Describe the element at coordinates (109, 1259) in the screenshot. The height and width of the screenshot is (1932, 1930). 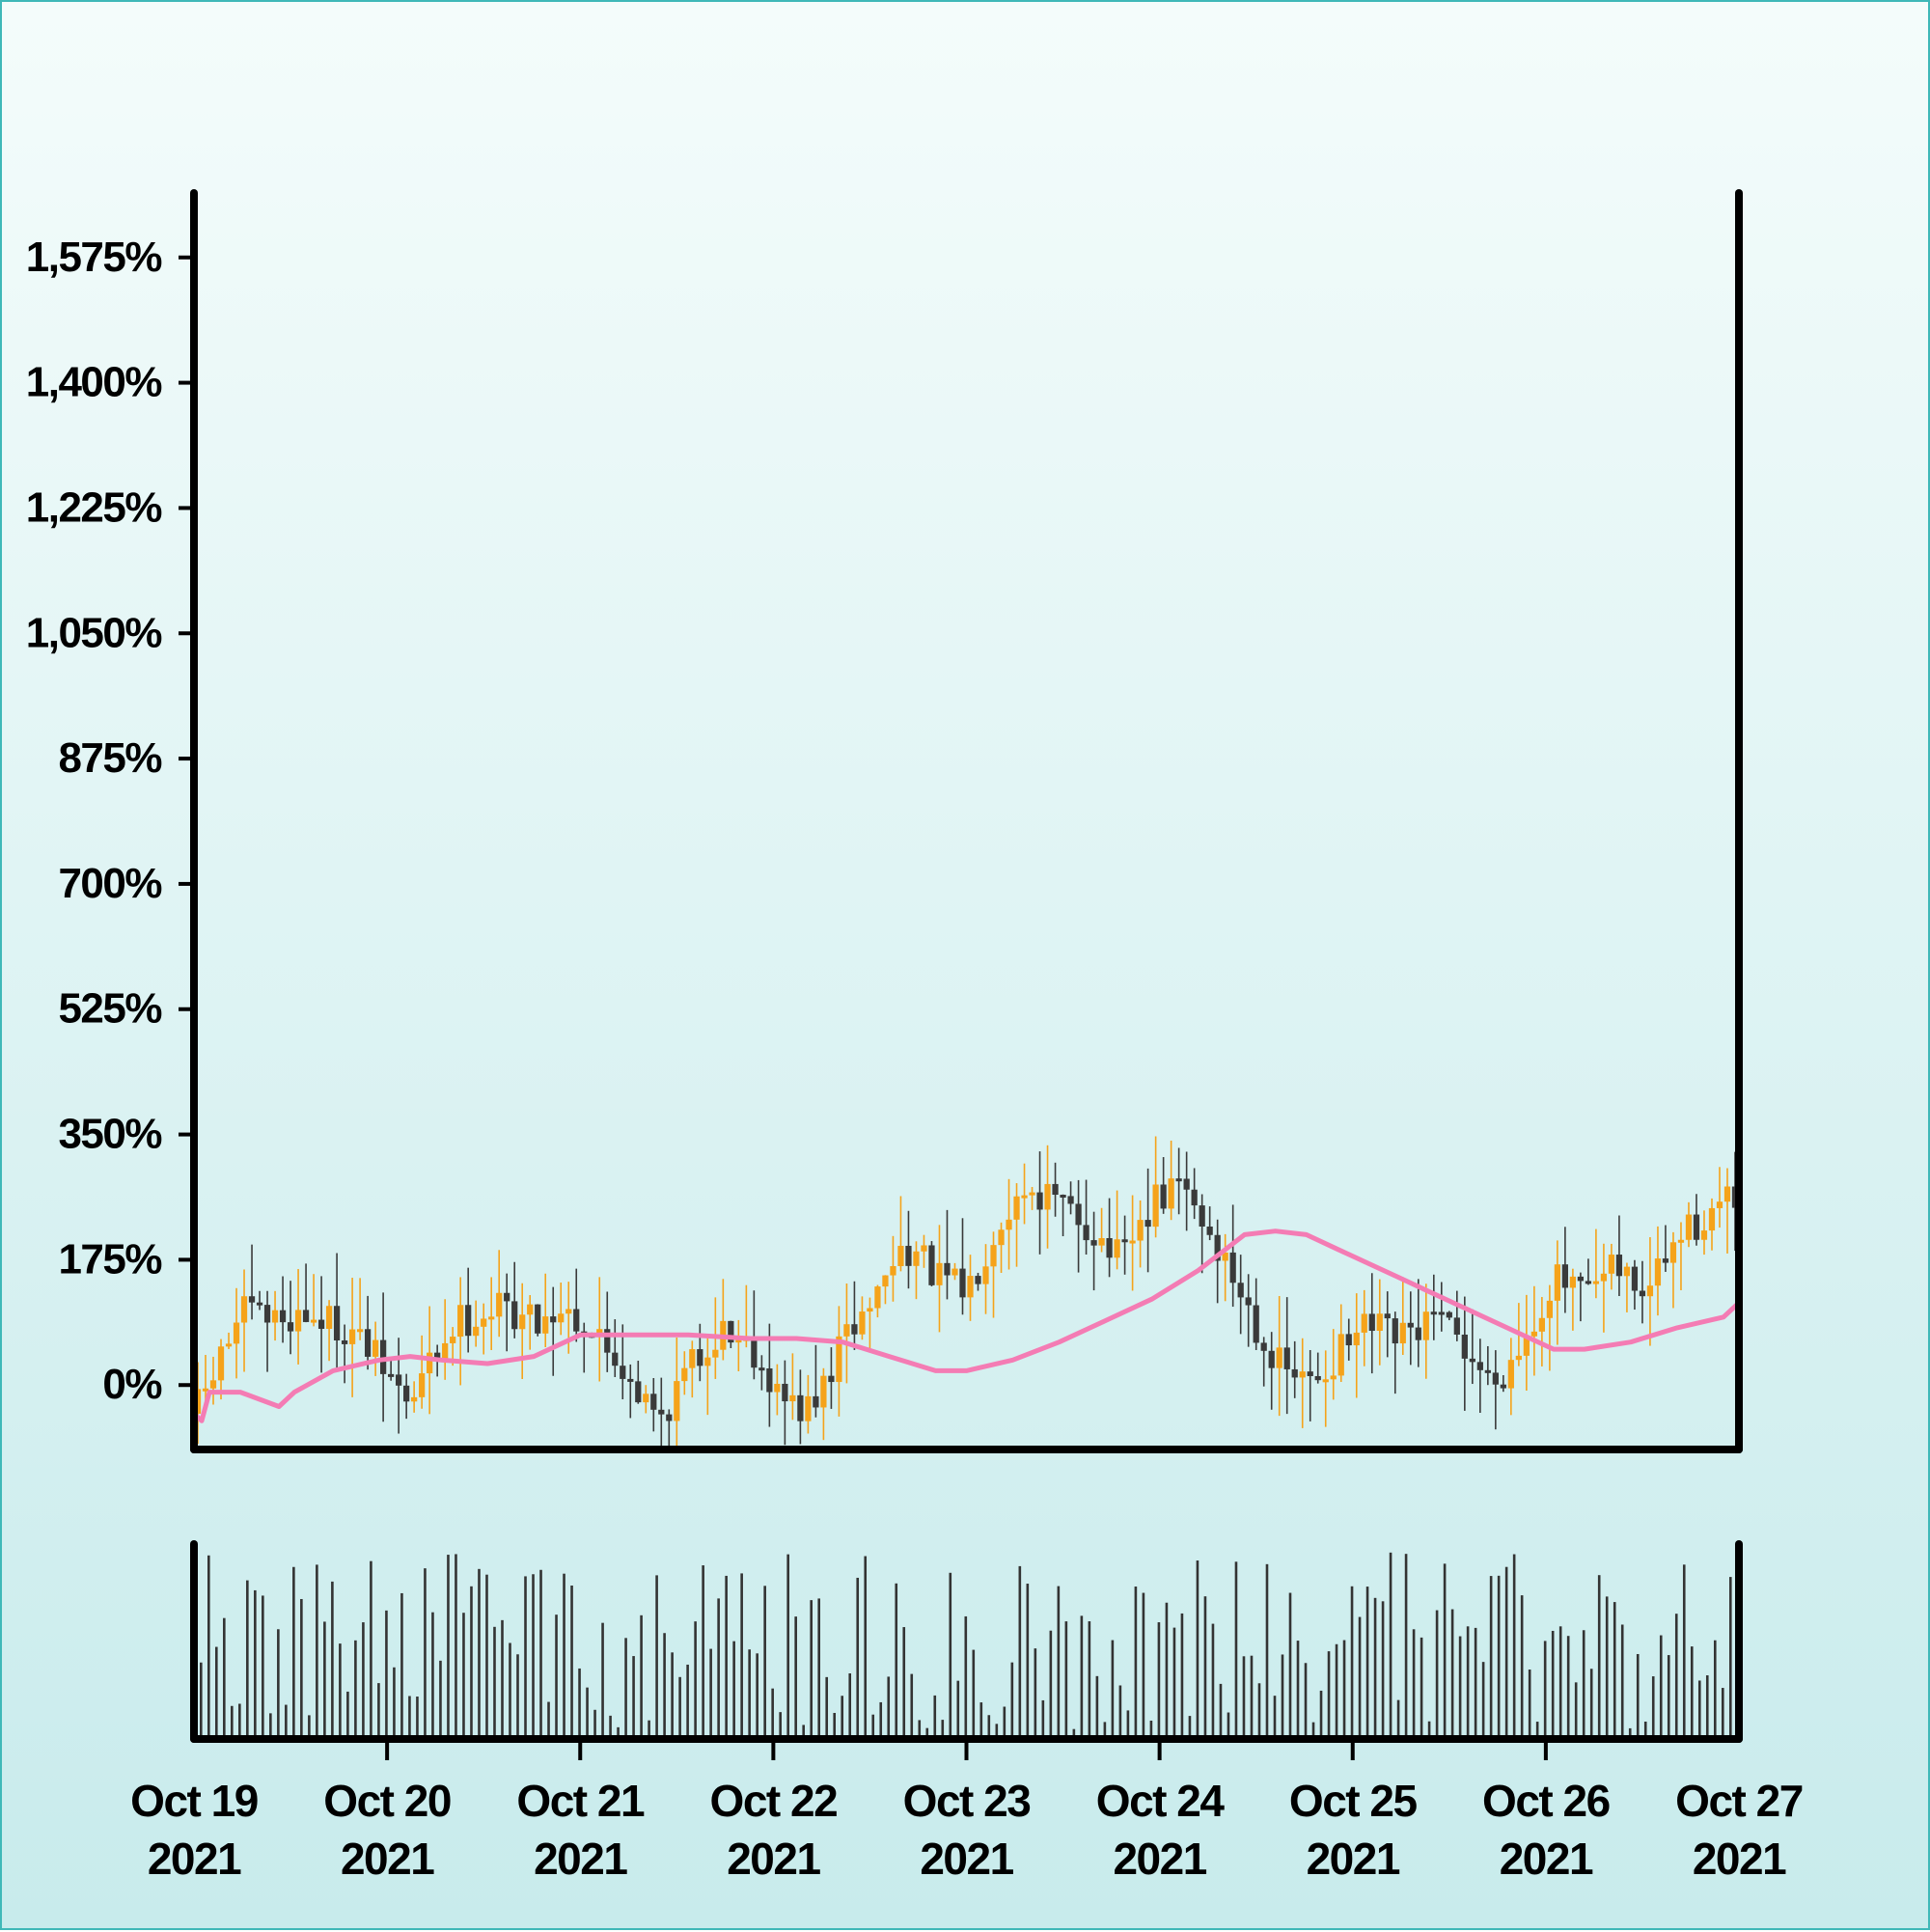
I see `y-tick-label: 175%` at that location.